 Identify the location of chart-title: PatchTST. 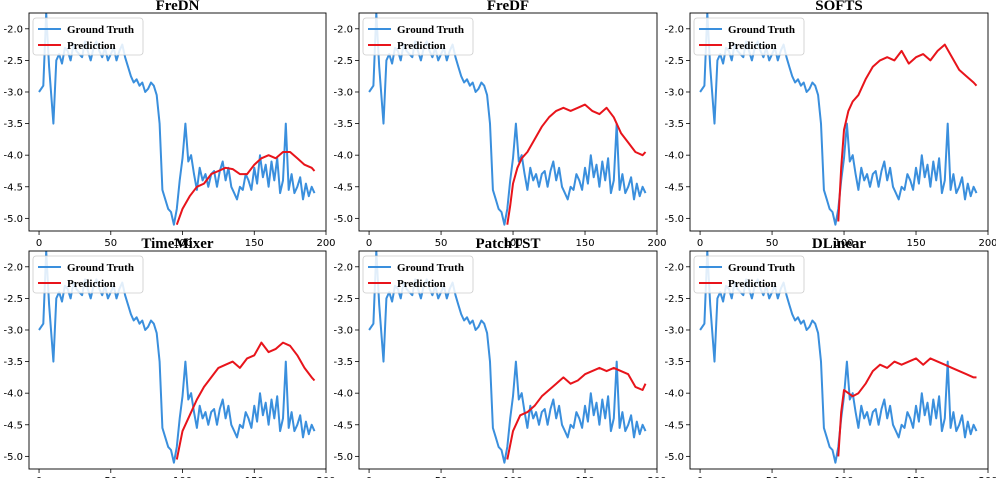
(507, 244).